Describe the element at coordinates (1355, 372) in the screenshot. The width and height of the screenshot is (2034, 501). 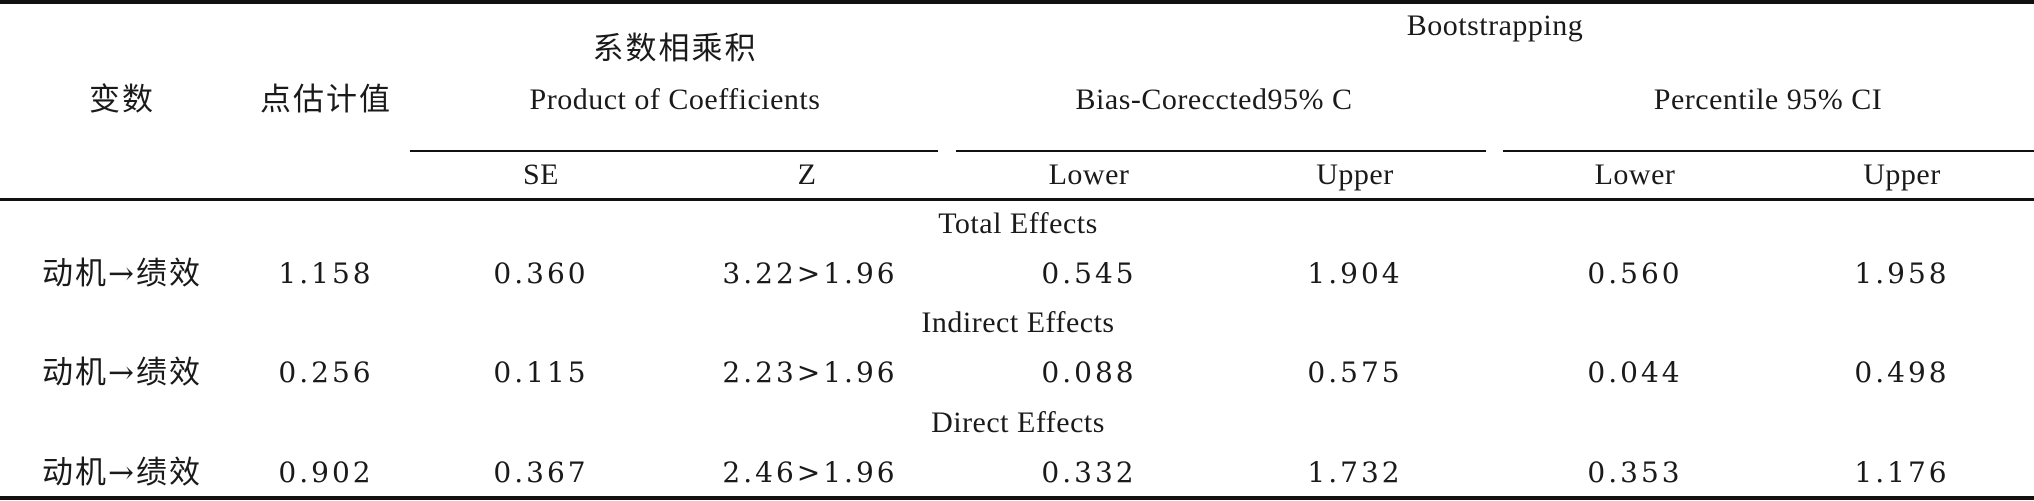
I see `row-bc-upper: 0.575` at that location.